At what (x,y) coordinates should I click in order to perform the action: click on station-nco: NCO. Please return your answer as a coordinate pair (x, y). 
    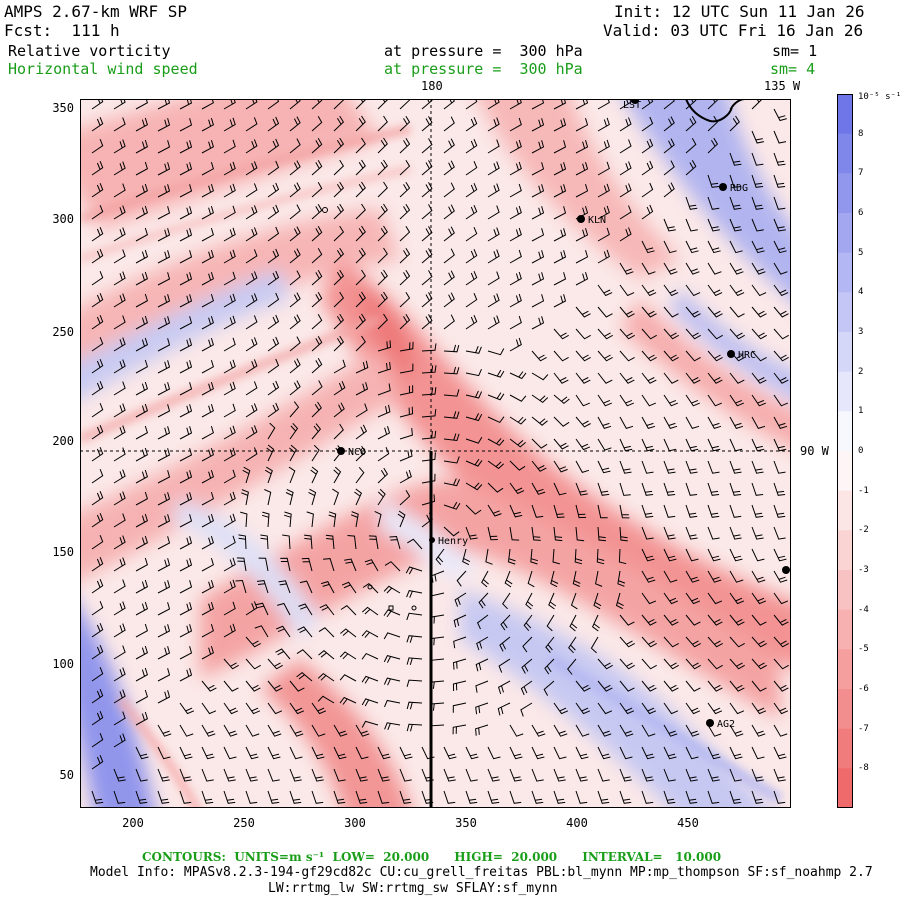
    Looking at the image, I should click on (351, 452).